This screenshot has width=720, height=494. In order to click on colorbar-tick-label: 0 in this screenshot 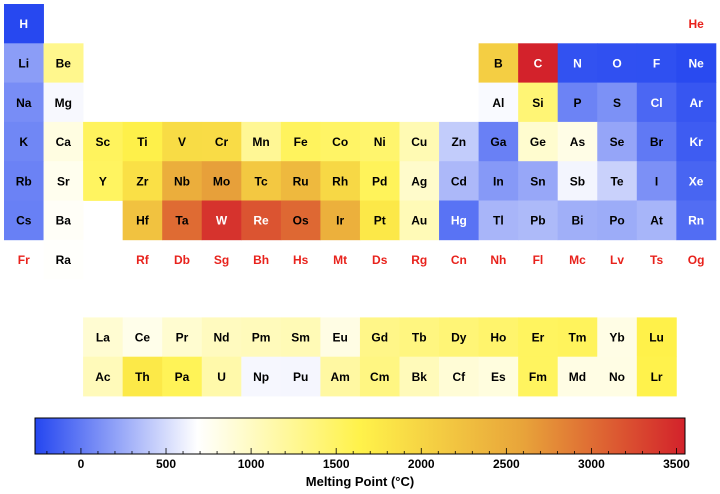, I will do `click(81, 464)`.